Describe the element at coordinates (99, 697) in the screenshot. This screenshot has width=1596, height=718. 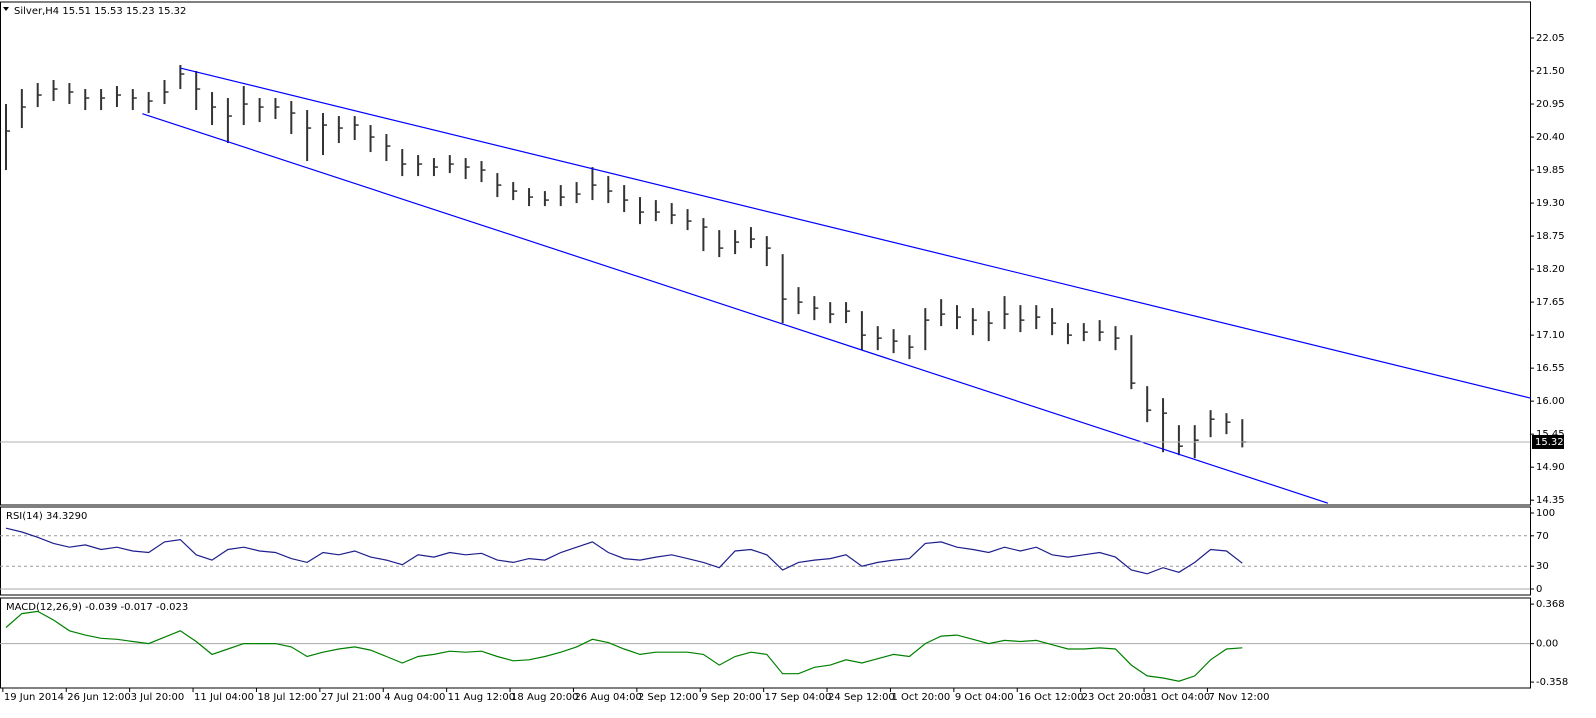
I see `x-tick-label: 26 Jun 12:00` at that location.